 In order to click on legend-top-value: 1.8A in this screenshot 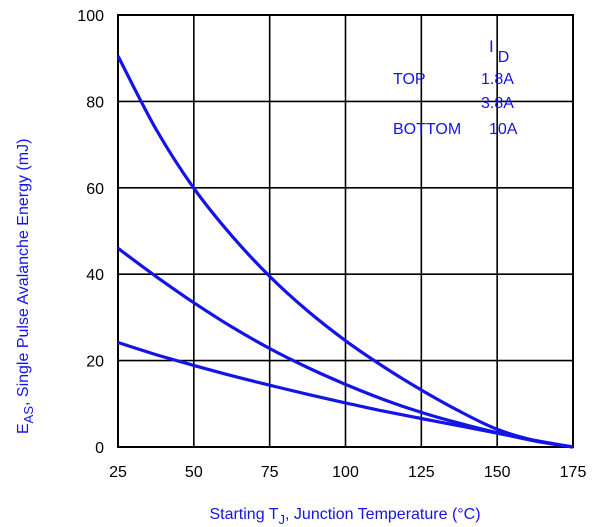, I will do `click(497, 79)`.